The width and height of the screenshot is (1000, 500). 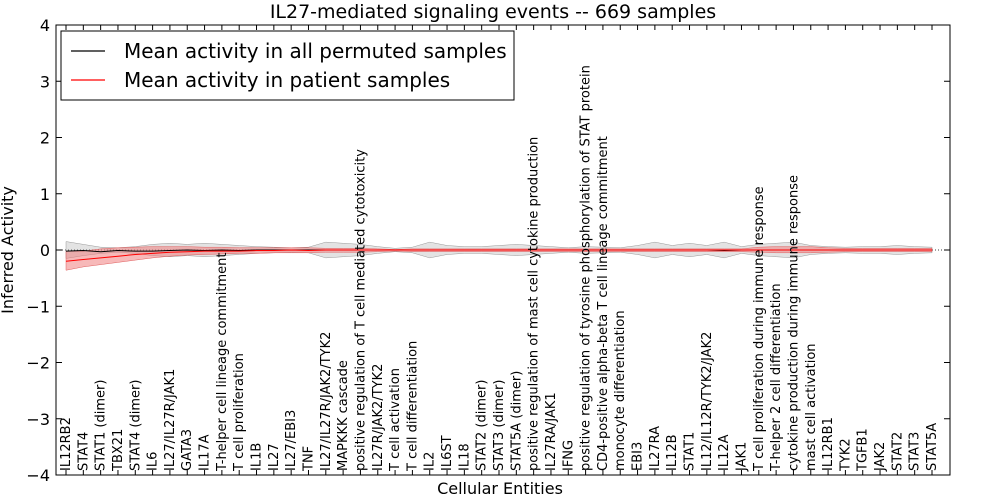 I want to click on x-category-label: IL27/IL27R/JAK2/TYK2, so click(x=326, y=401).